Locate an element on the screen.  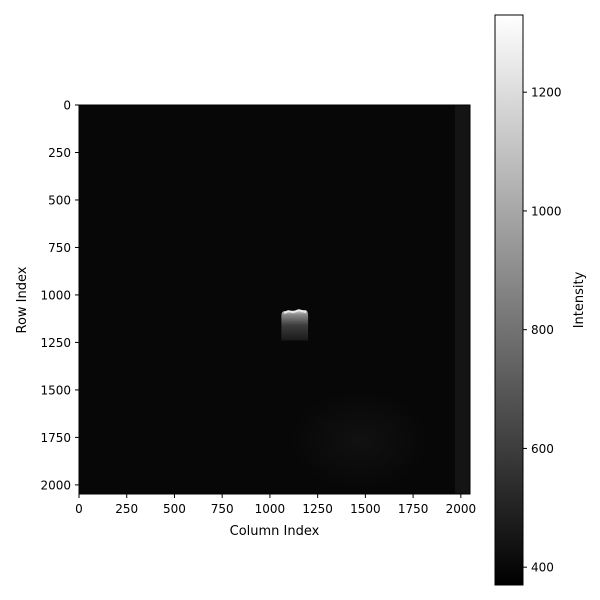
x-tick-label: 1500 is located at coordinates (365, 509).